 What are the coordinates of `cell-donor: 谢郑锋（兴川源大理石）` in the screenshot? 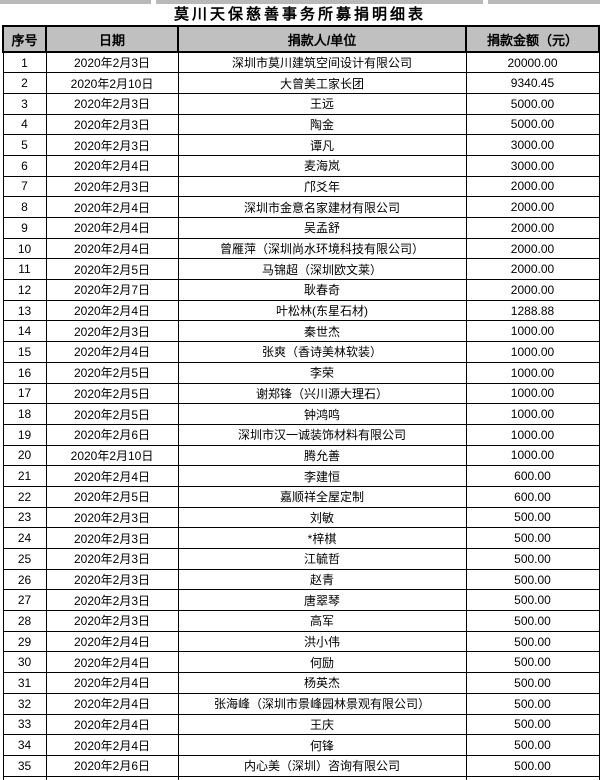 It's located at (322, 393).